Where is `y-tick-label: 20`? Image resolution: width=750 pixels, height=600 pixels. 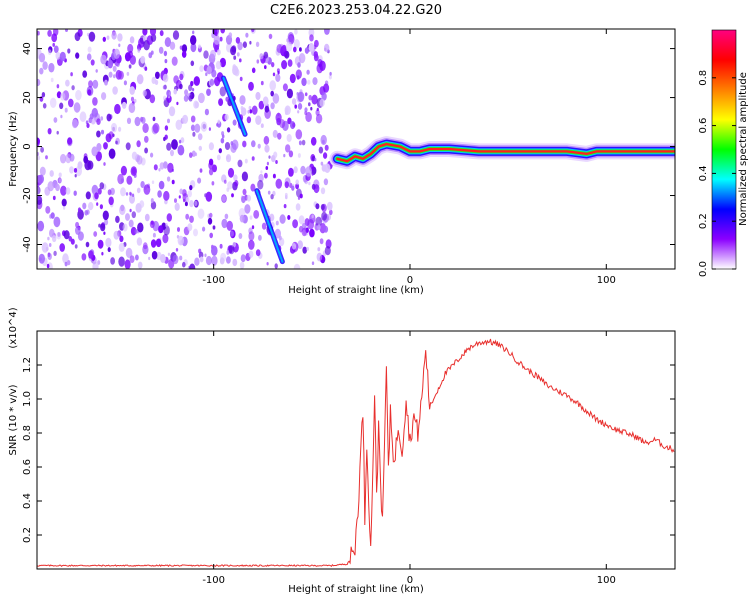
y-tick-label: 20 is located at coordinates (27, 97).